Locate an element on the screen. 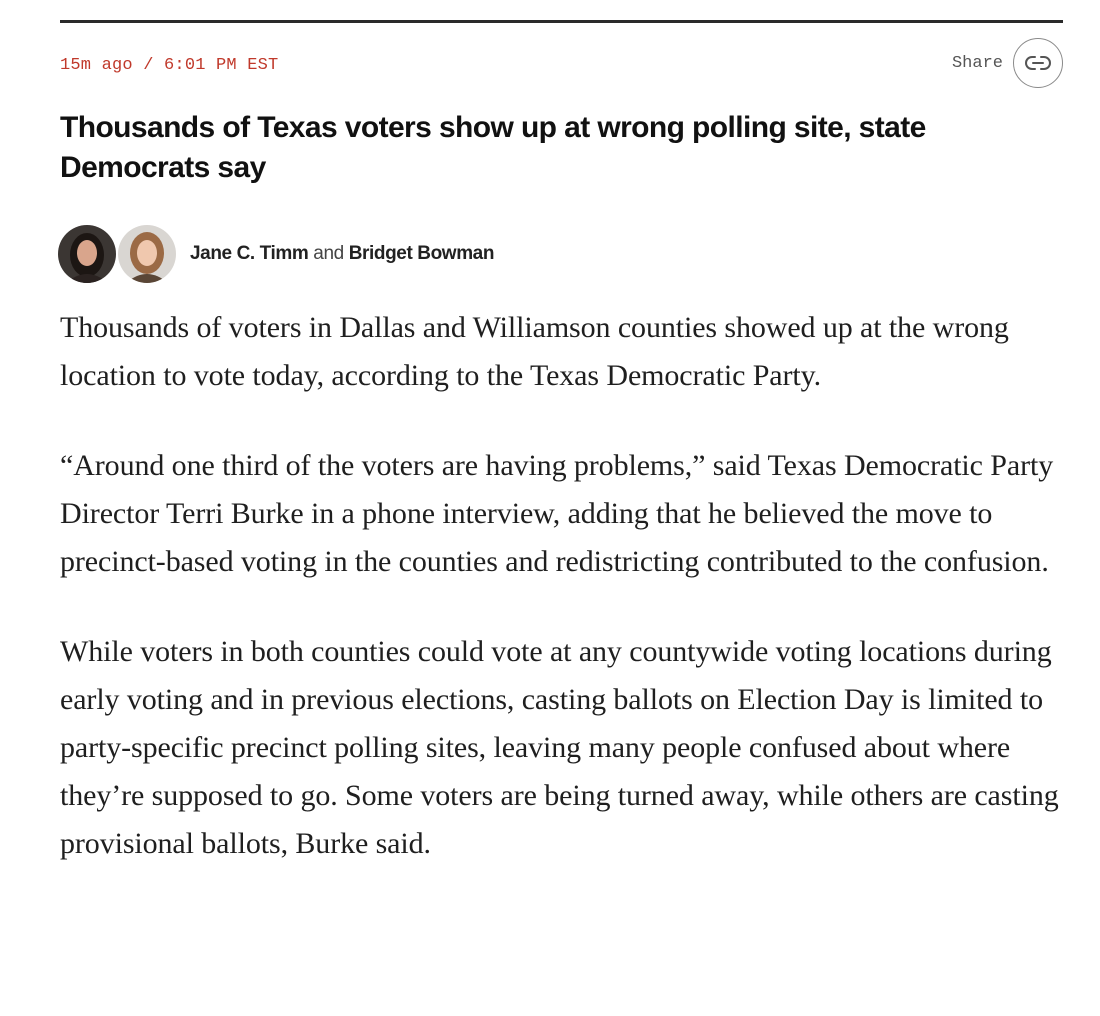 The image size is (1100, 1016). top-rule is located at coordinates (561, 21).